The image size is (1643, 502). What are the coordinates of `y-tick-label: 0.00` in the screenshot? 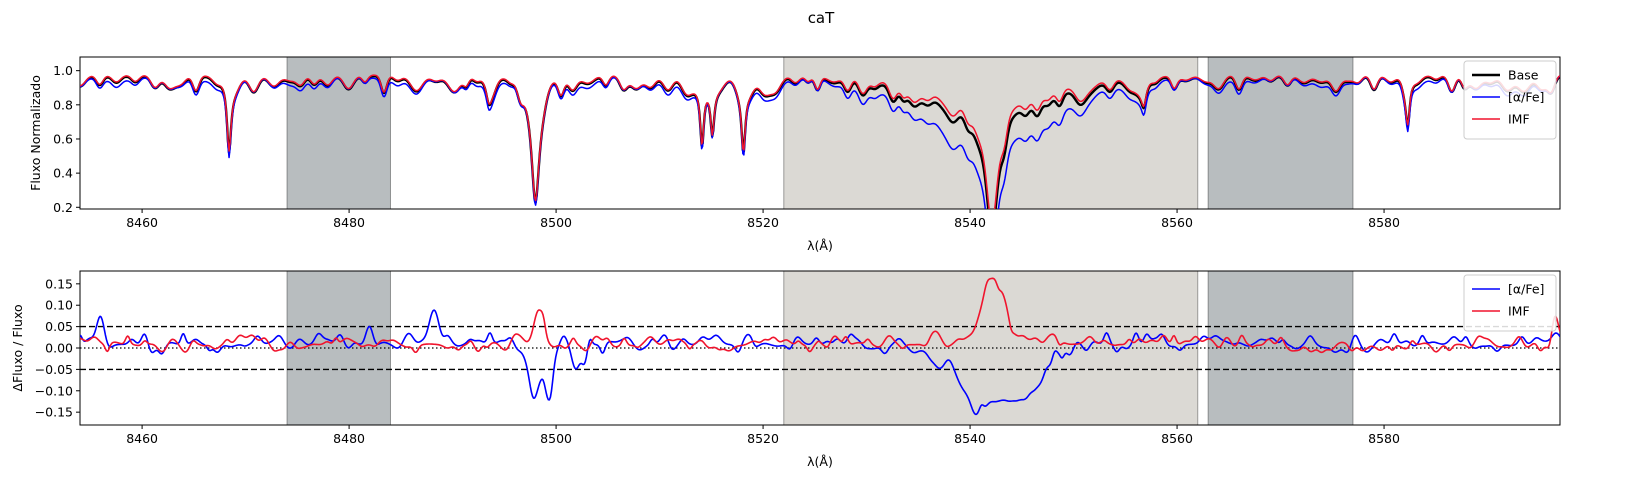 It's located at (59, 348).